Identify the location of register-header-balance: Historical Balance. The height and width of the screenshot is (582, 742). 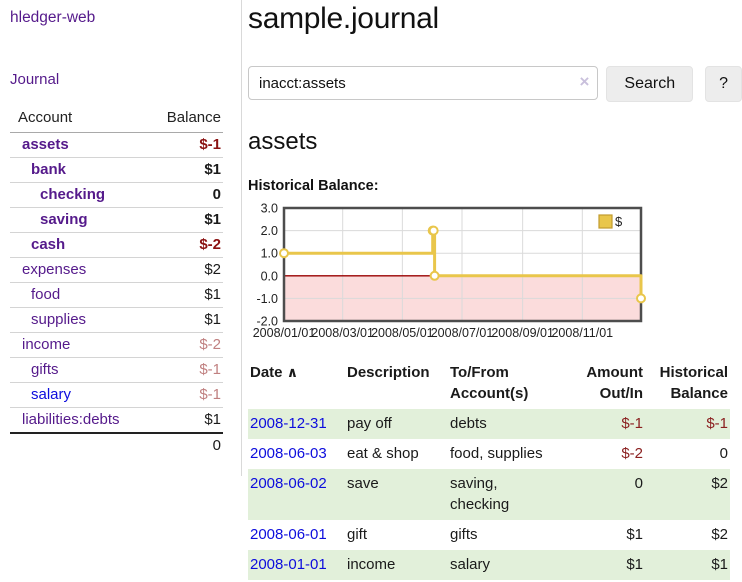
(693, 383).